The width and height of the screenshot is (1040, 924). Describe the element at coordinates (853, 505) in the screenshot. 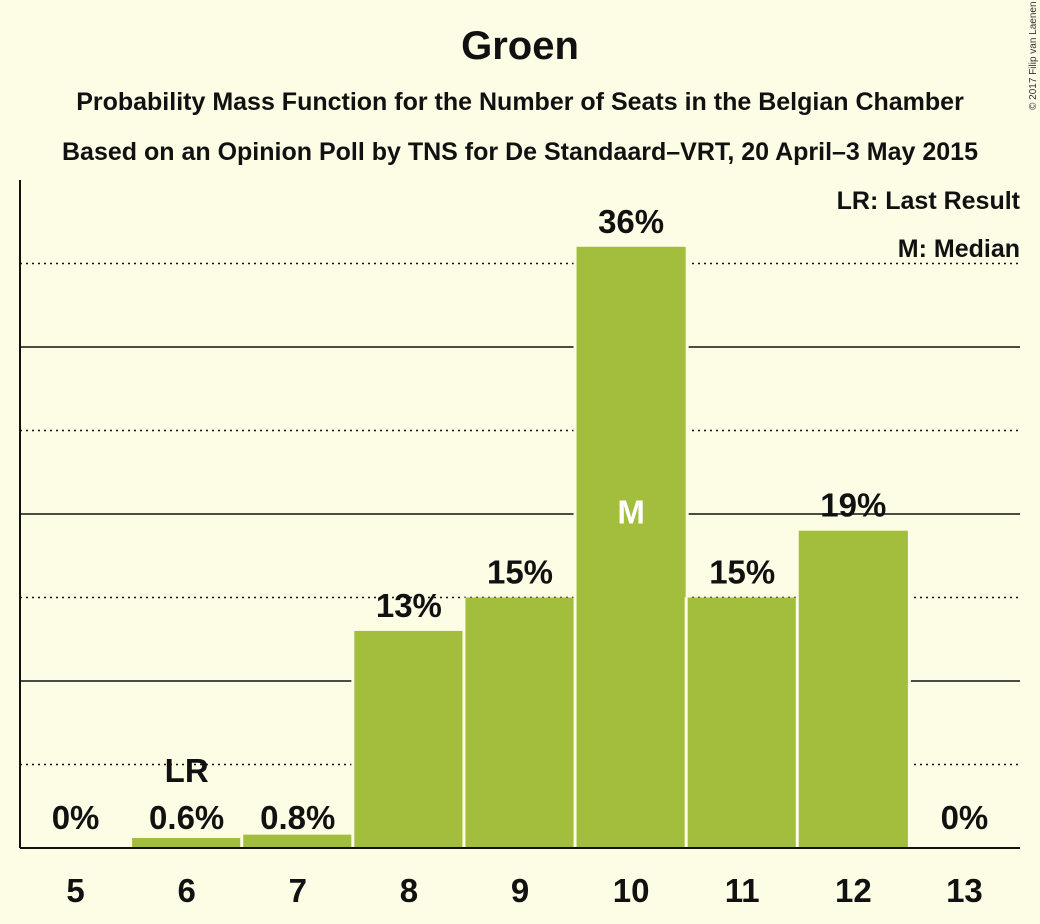

I see `value-label-12: 19%` at that location.